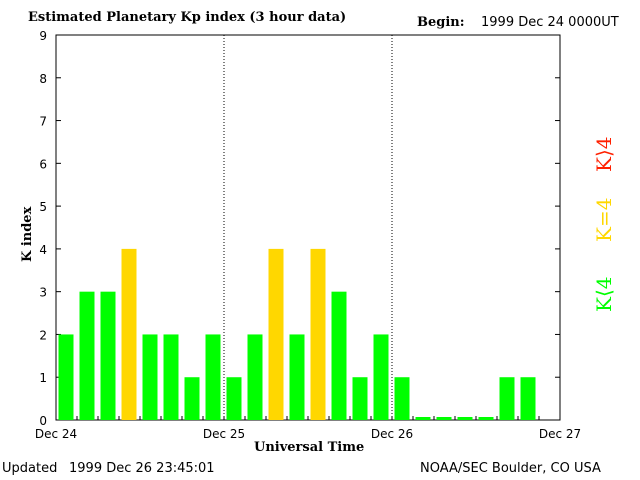 The height and width of the screenshot is (480, 640). What do you see at coordinates (43, 207) in the screenshot?
I see `y-tick-label: 5` at bounding box center [43, 207].